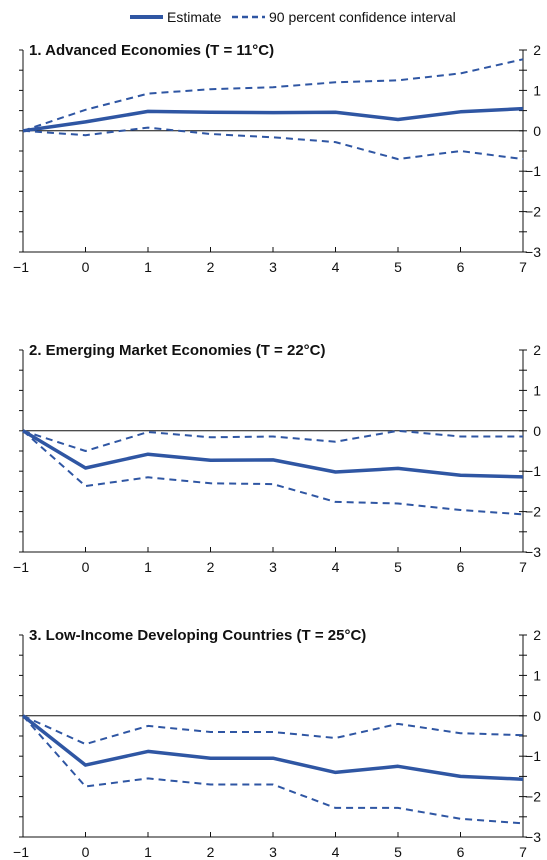 The height and width of the screenshot is (860, 547). What do you see at coordinates (177, 350) in the screenshot?
I see `panel-title: 2. Emerging Market Economies (T = 22°C)` at bounding box center [177, 350].